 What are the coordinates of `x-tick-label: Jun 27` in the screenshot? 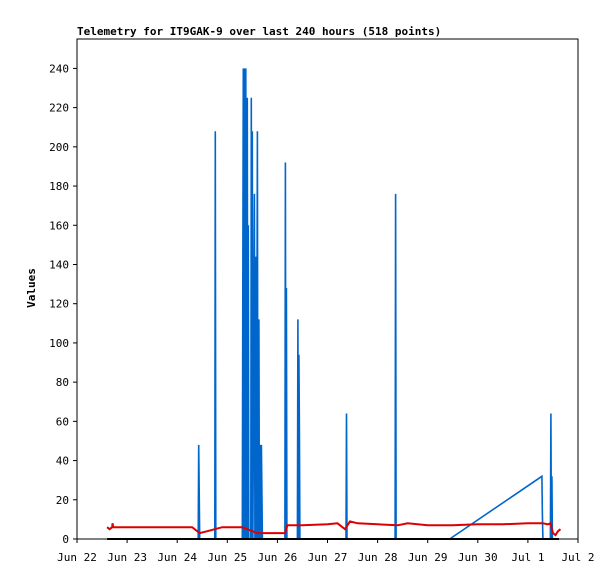 It's located at (328, 557).